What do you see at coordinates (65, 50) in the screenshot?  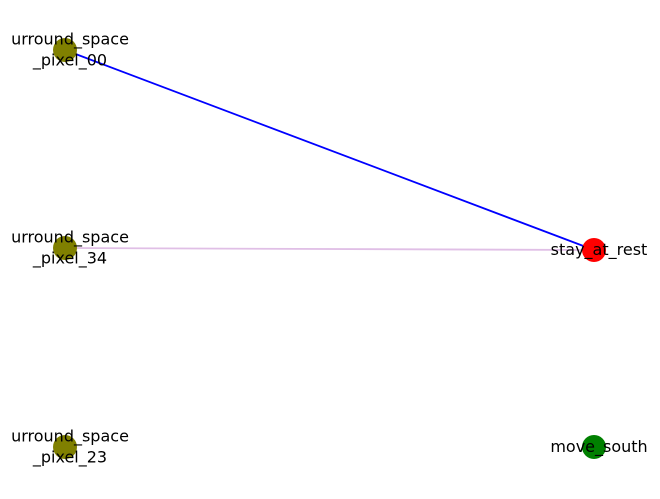 I see `graph-node-n0` at bounding box center [65, 50].